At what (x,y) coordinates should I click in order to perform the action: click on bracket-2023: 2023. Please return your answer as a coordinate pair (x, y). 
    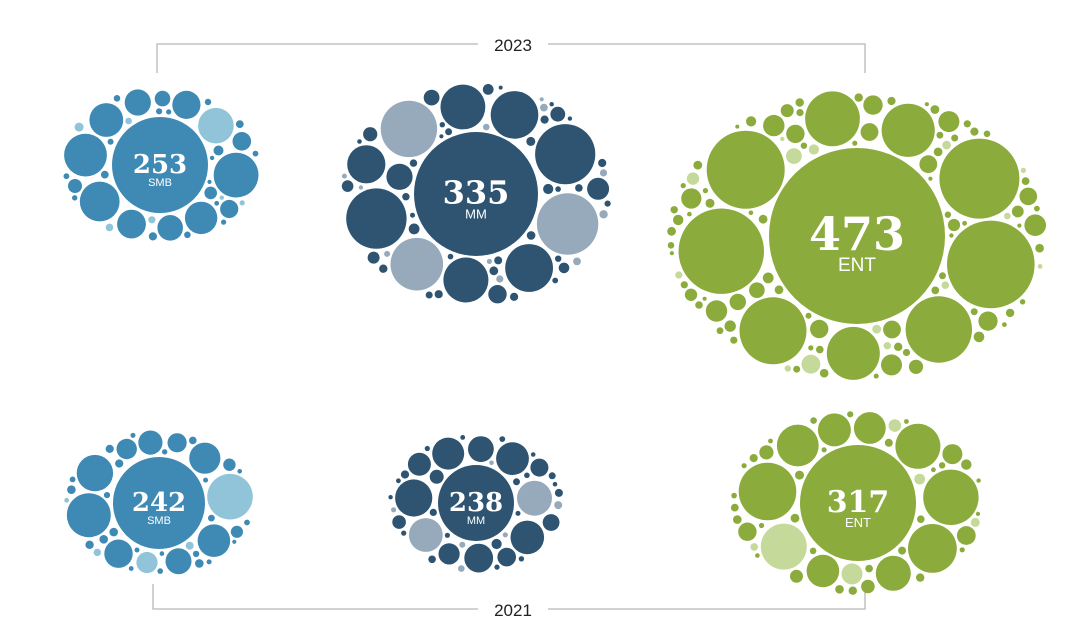
    Looking at the image, I should click on (511, 54).